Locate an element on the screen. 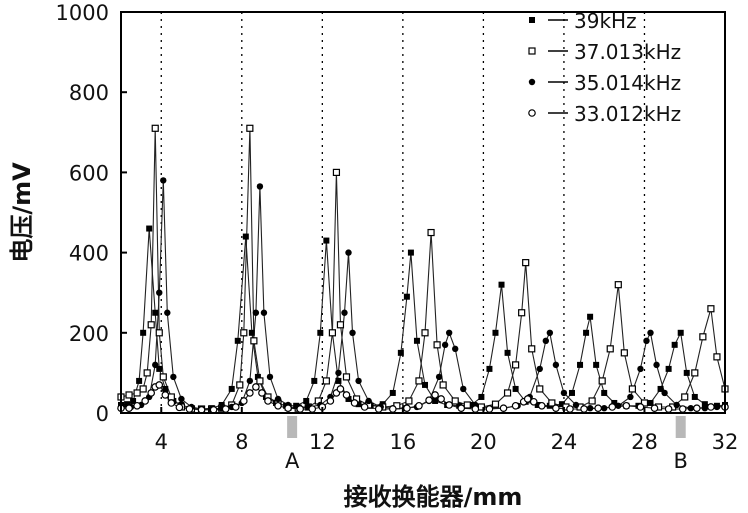 The height and width of the screenshot is (513, 748). y-tick-label: 800 is located at coordinates (89, 93).